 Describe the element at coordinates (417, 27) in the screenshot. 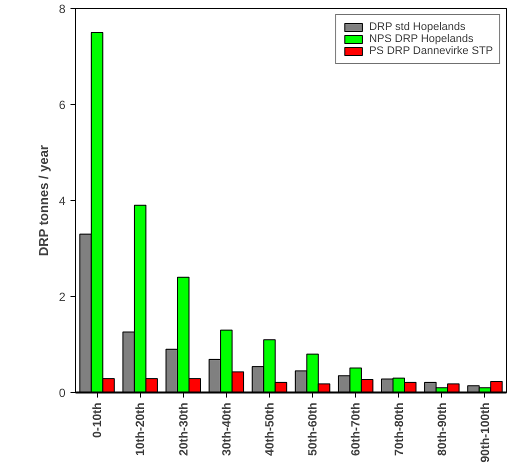

I see `legend-label: DRP std Hopelands` at that location.